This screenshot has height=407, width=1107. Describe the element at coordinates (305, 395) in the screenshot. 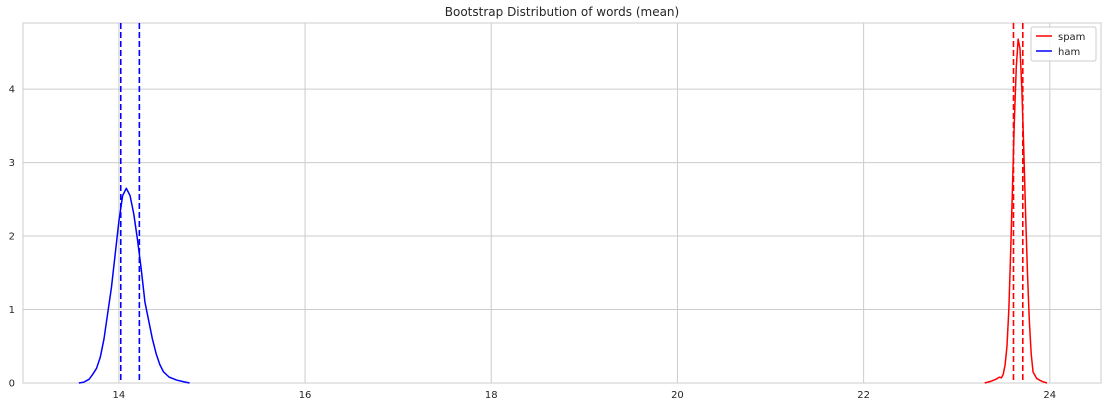

I see `x-tick-label: 16` at that location.